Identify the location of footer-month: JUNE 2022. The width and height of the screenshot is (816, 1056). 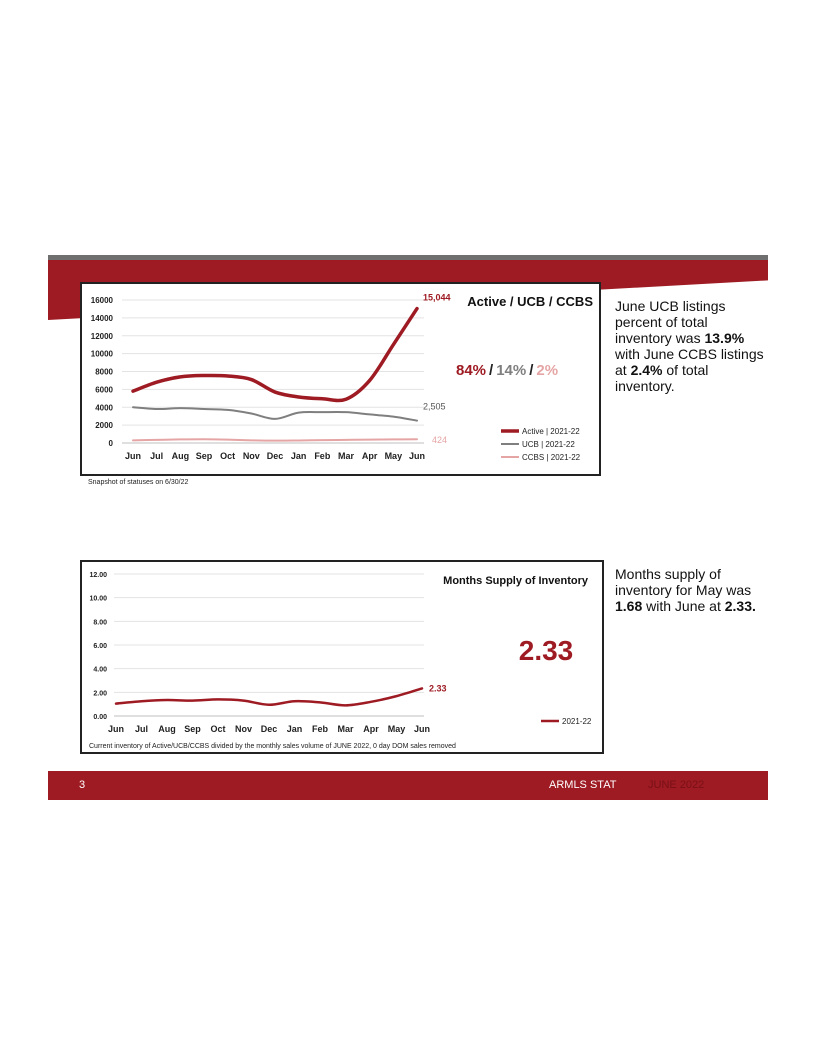
(676, 785).